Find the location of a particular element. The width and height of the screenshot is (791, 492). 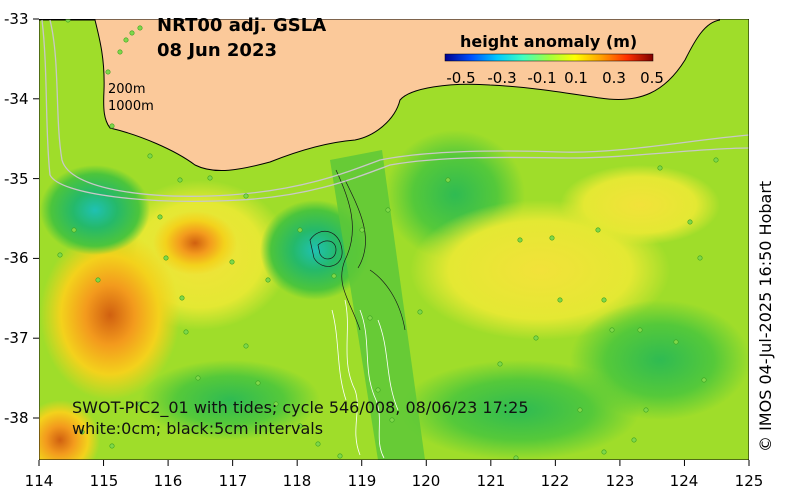

colorbar-tick: 0.3 is located at coordinates (614, 78).